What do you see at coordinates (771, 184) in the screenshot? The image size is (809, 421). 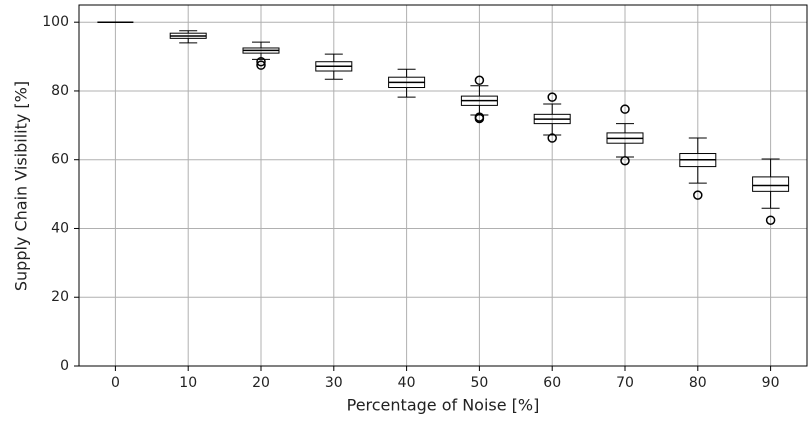 I see `box` at bounding box center [771, 184].